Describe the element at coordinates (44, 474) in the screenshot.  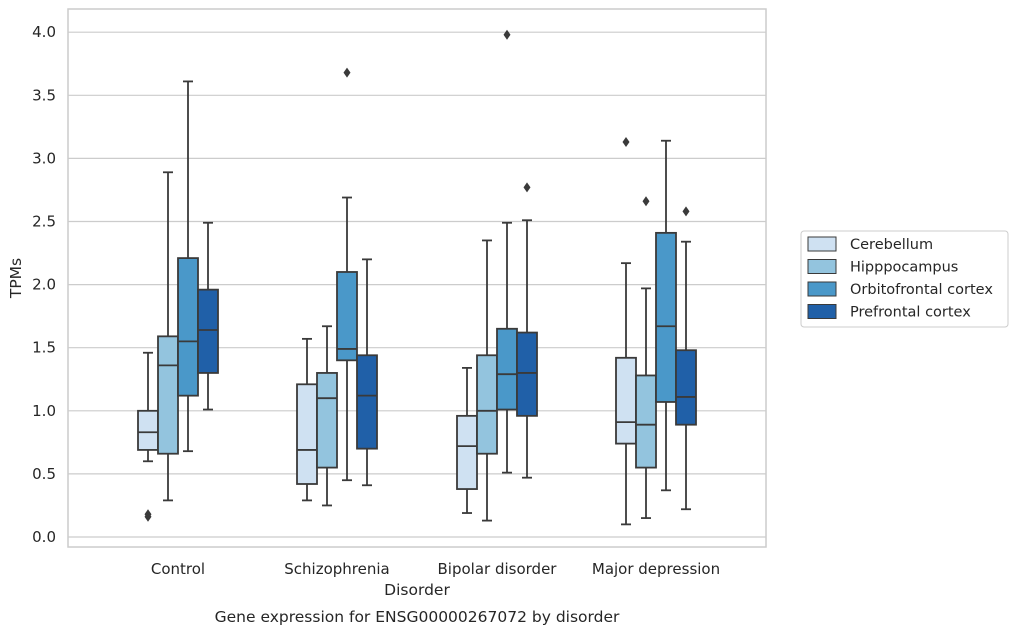
I see `y-tick-label: 0.5` at that location.